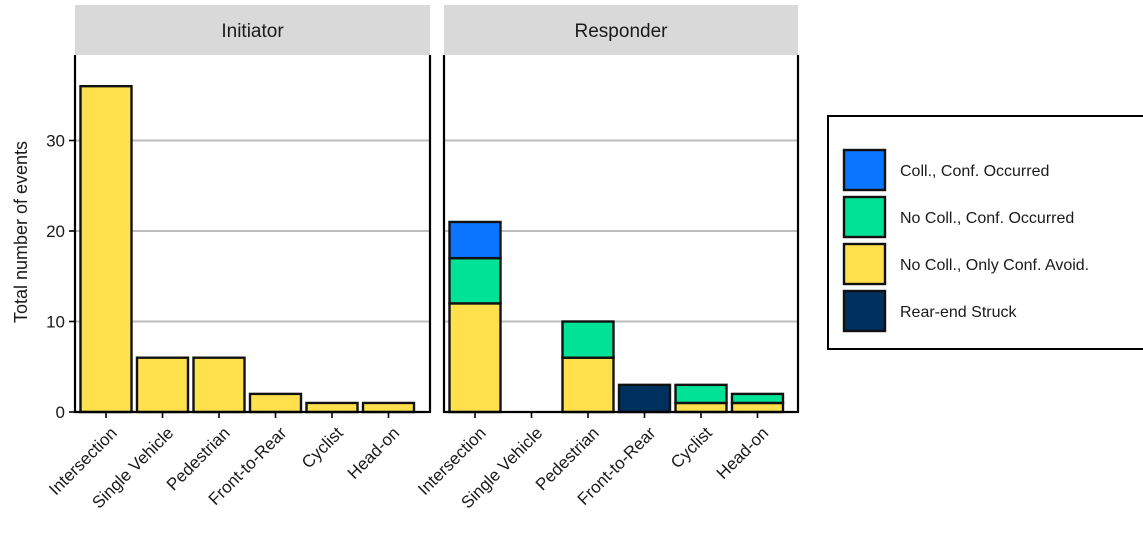  I want to click on bar-responder-pedestrian-nocoll_avoid, so click(588, 385).